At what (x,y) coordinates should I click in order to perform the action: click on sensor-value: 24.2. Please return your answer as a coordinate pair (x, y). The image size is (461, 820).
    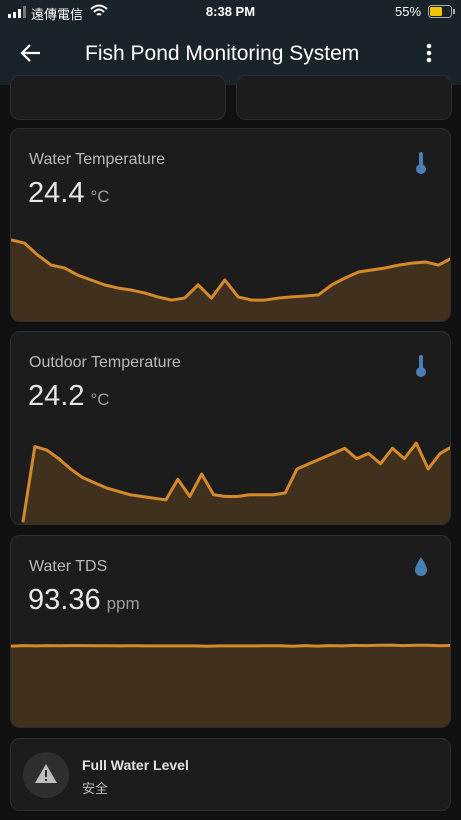
    Looking at the image, I should click on (56, 396).